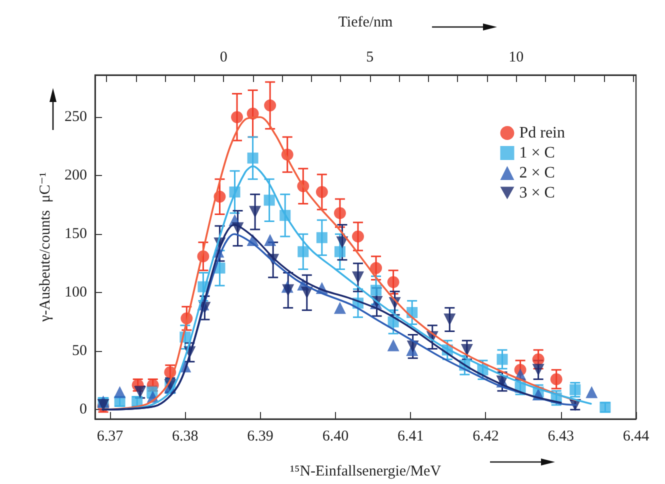 This screenshot has height=484, width=665. Describe the element at coordinates (75, 117) in the screenshot. I see `y-tick-label: 250` at that location.